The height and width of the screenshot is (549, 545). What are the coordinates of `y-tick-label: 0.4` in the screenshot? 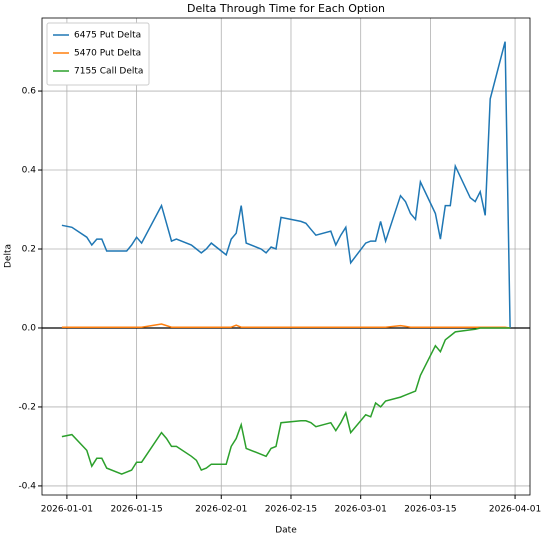 It's located at (29, 171).